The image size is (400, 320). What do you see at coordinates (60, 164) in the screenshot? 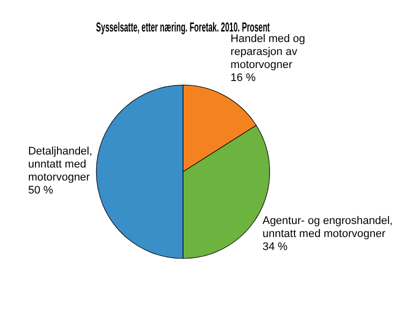
I see `slice-label: Detaljhandel, unntatt med motorvogner` at bounding box center [60, 164].